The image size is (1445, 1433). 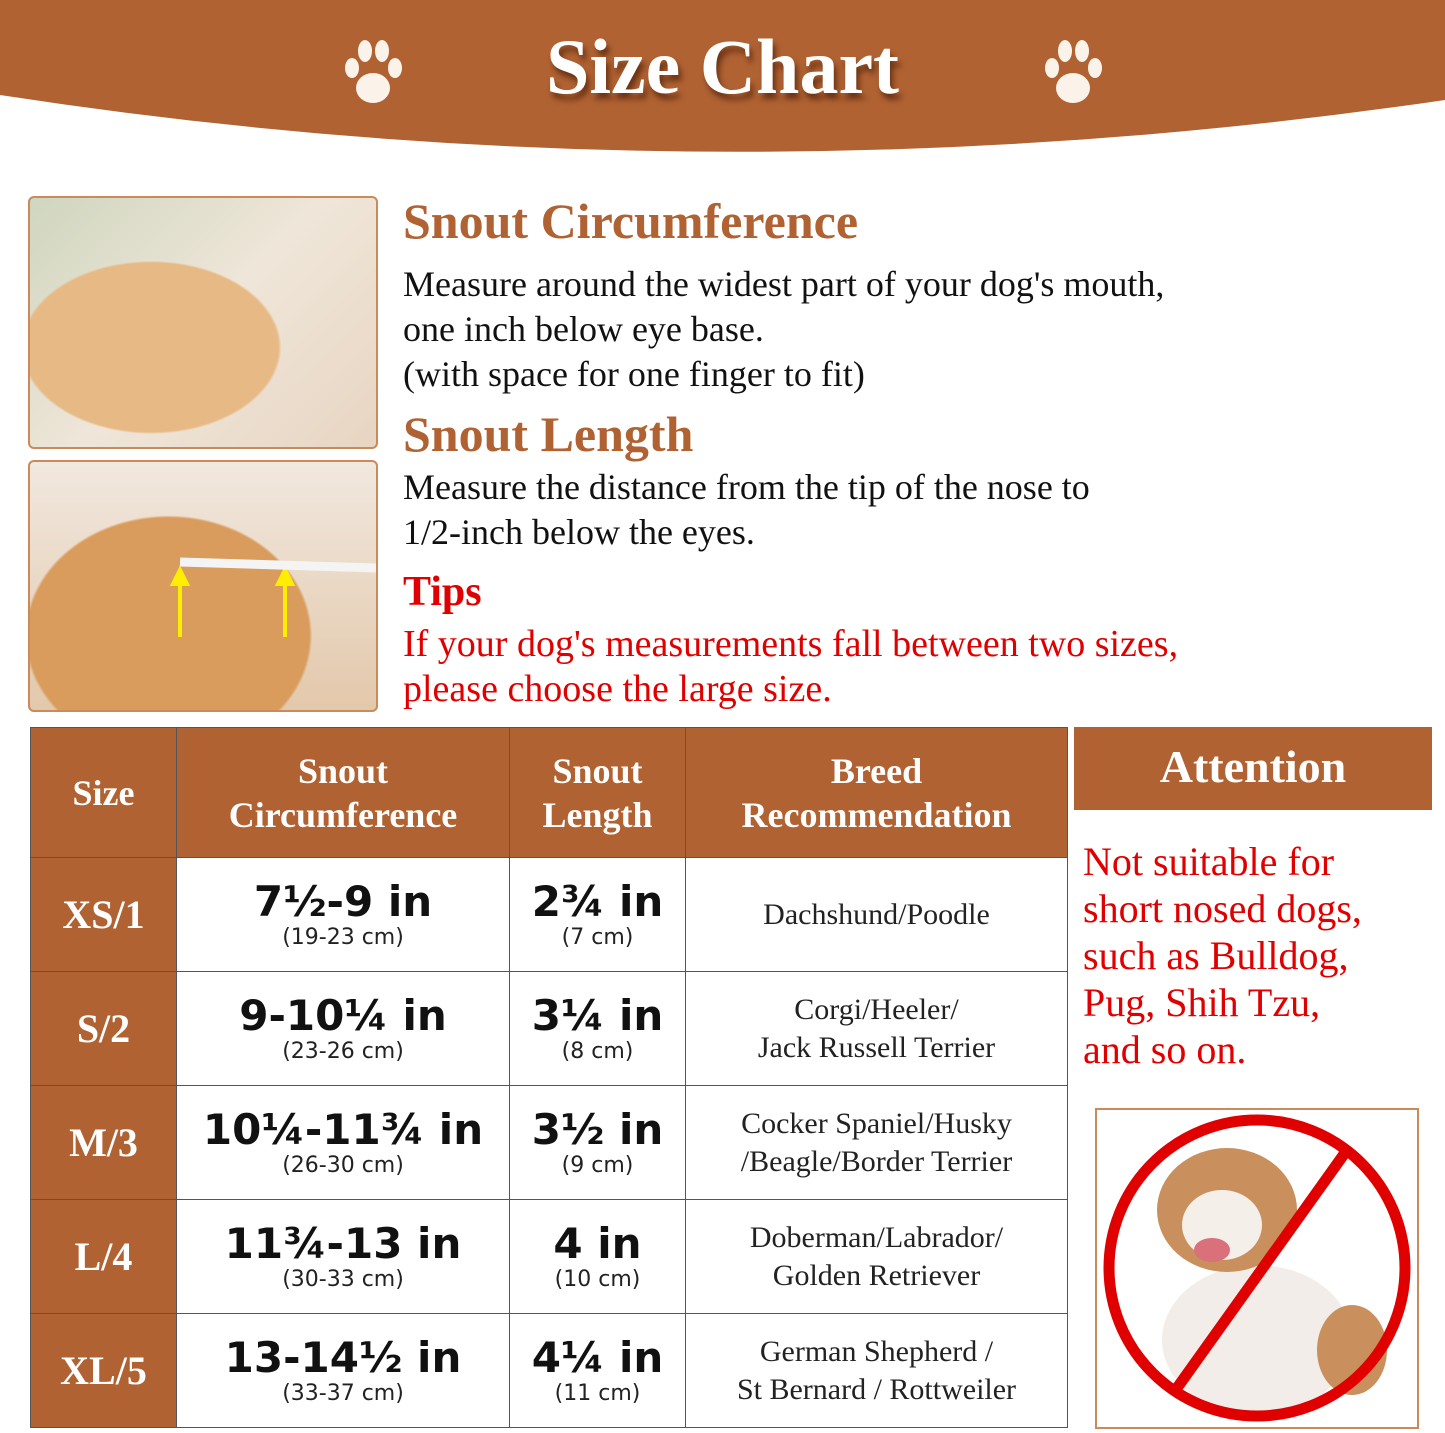 I want to click on text-line: Pug, Shih Tzu,, so click(x=1202, y=1002).